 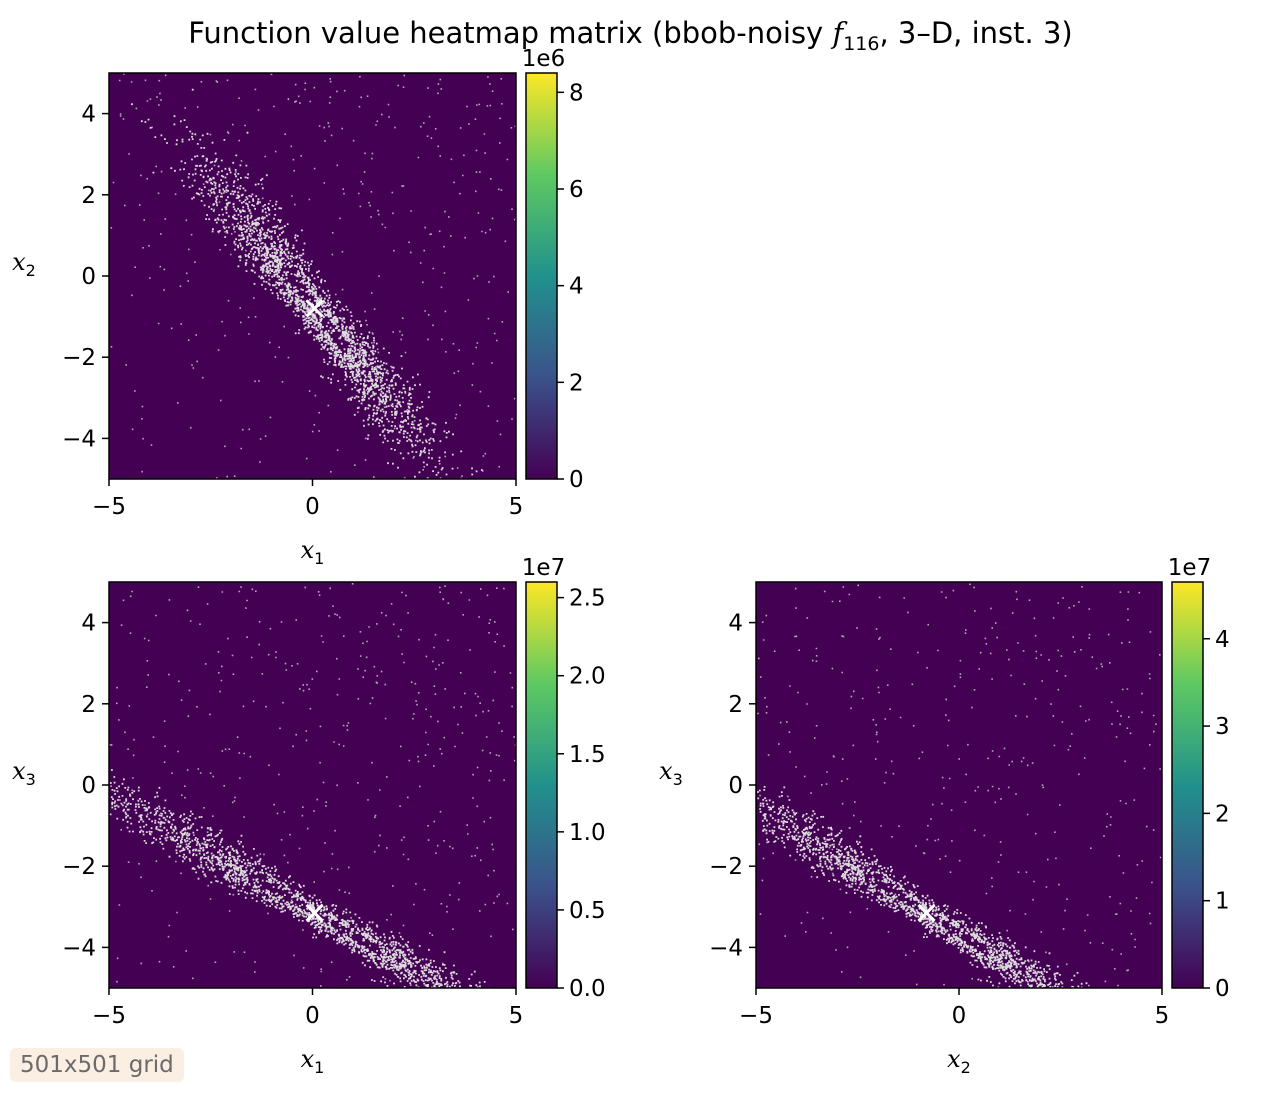 What do you see at coordinates (861, 43) in the screenshot?
I see `title-function-subscript: 116` at bounding box center [861, 43].